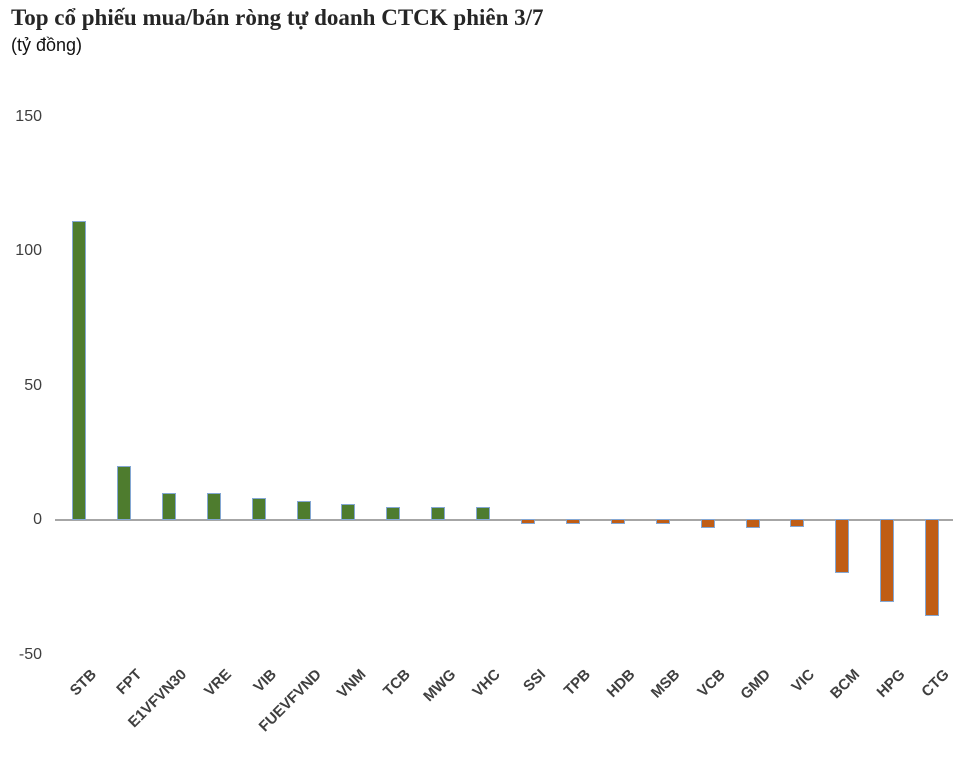  I want to click on bar-tpb, so click(572, 522).